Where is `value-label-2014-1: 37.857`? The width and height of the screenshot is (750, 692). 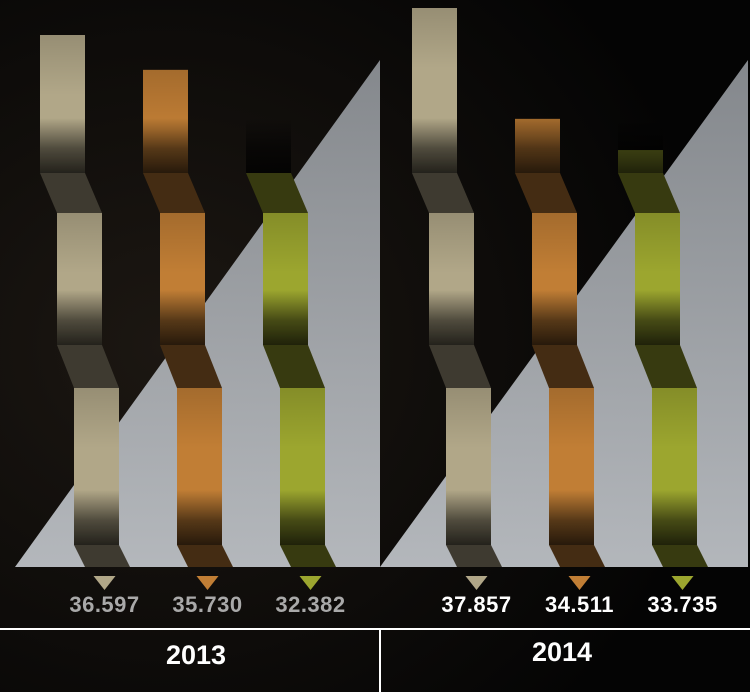 value-label-2014-1: 37.857 is located at coordinates (476, 604).